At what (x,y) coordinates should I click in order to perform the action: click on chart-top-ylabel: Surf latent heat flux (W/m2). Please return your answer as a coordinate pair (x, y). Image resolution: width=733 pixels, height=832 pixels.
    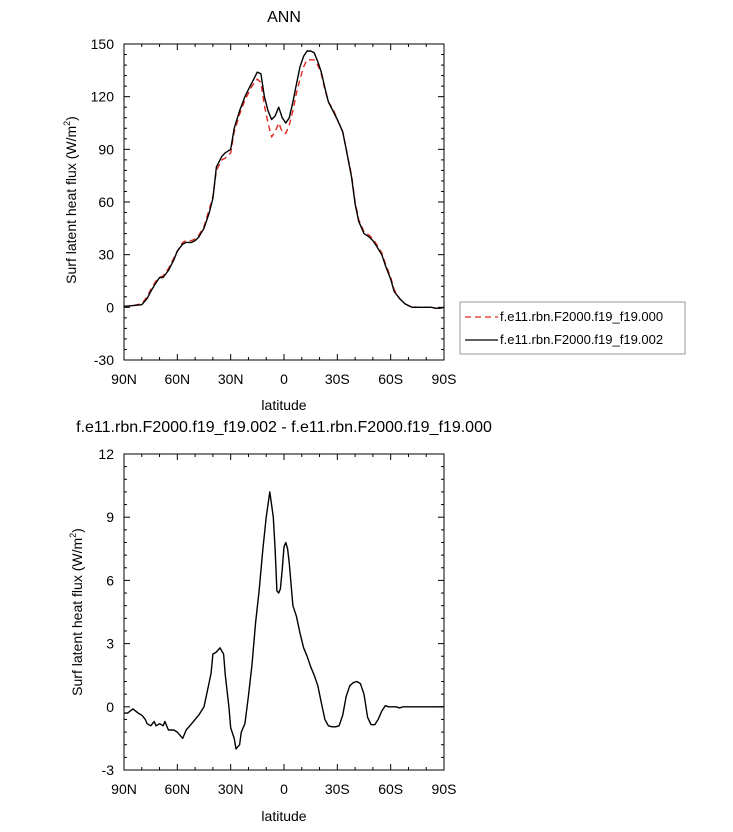
    Looking at the image, I should click on (70, 200).